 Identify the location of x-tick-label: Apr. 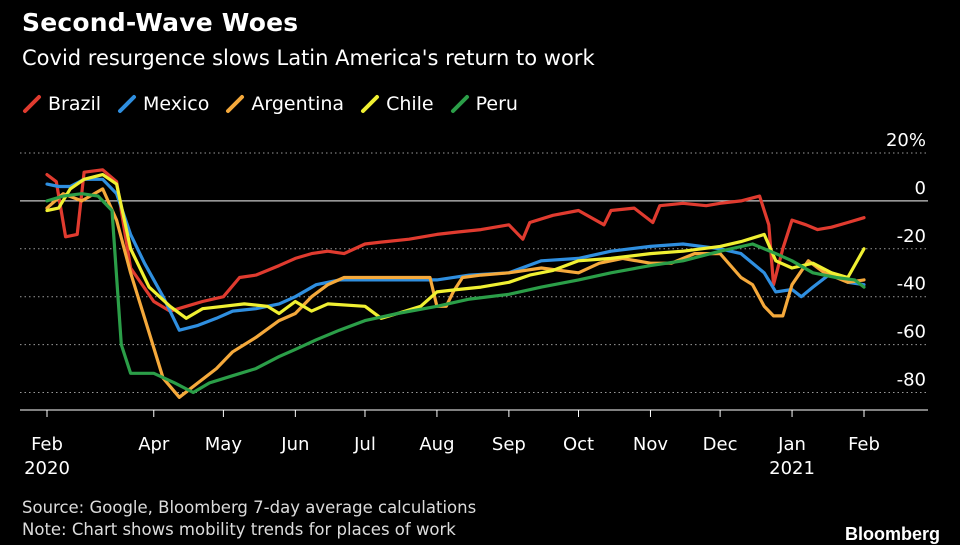
(154, 444).